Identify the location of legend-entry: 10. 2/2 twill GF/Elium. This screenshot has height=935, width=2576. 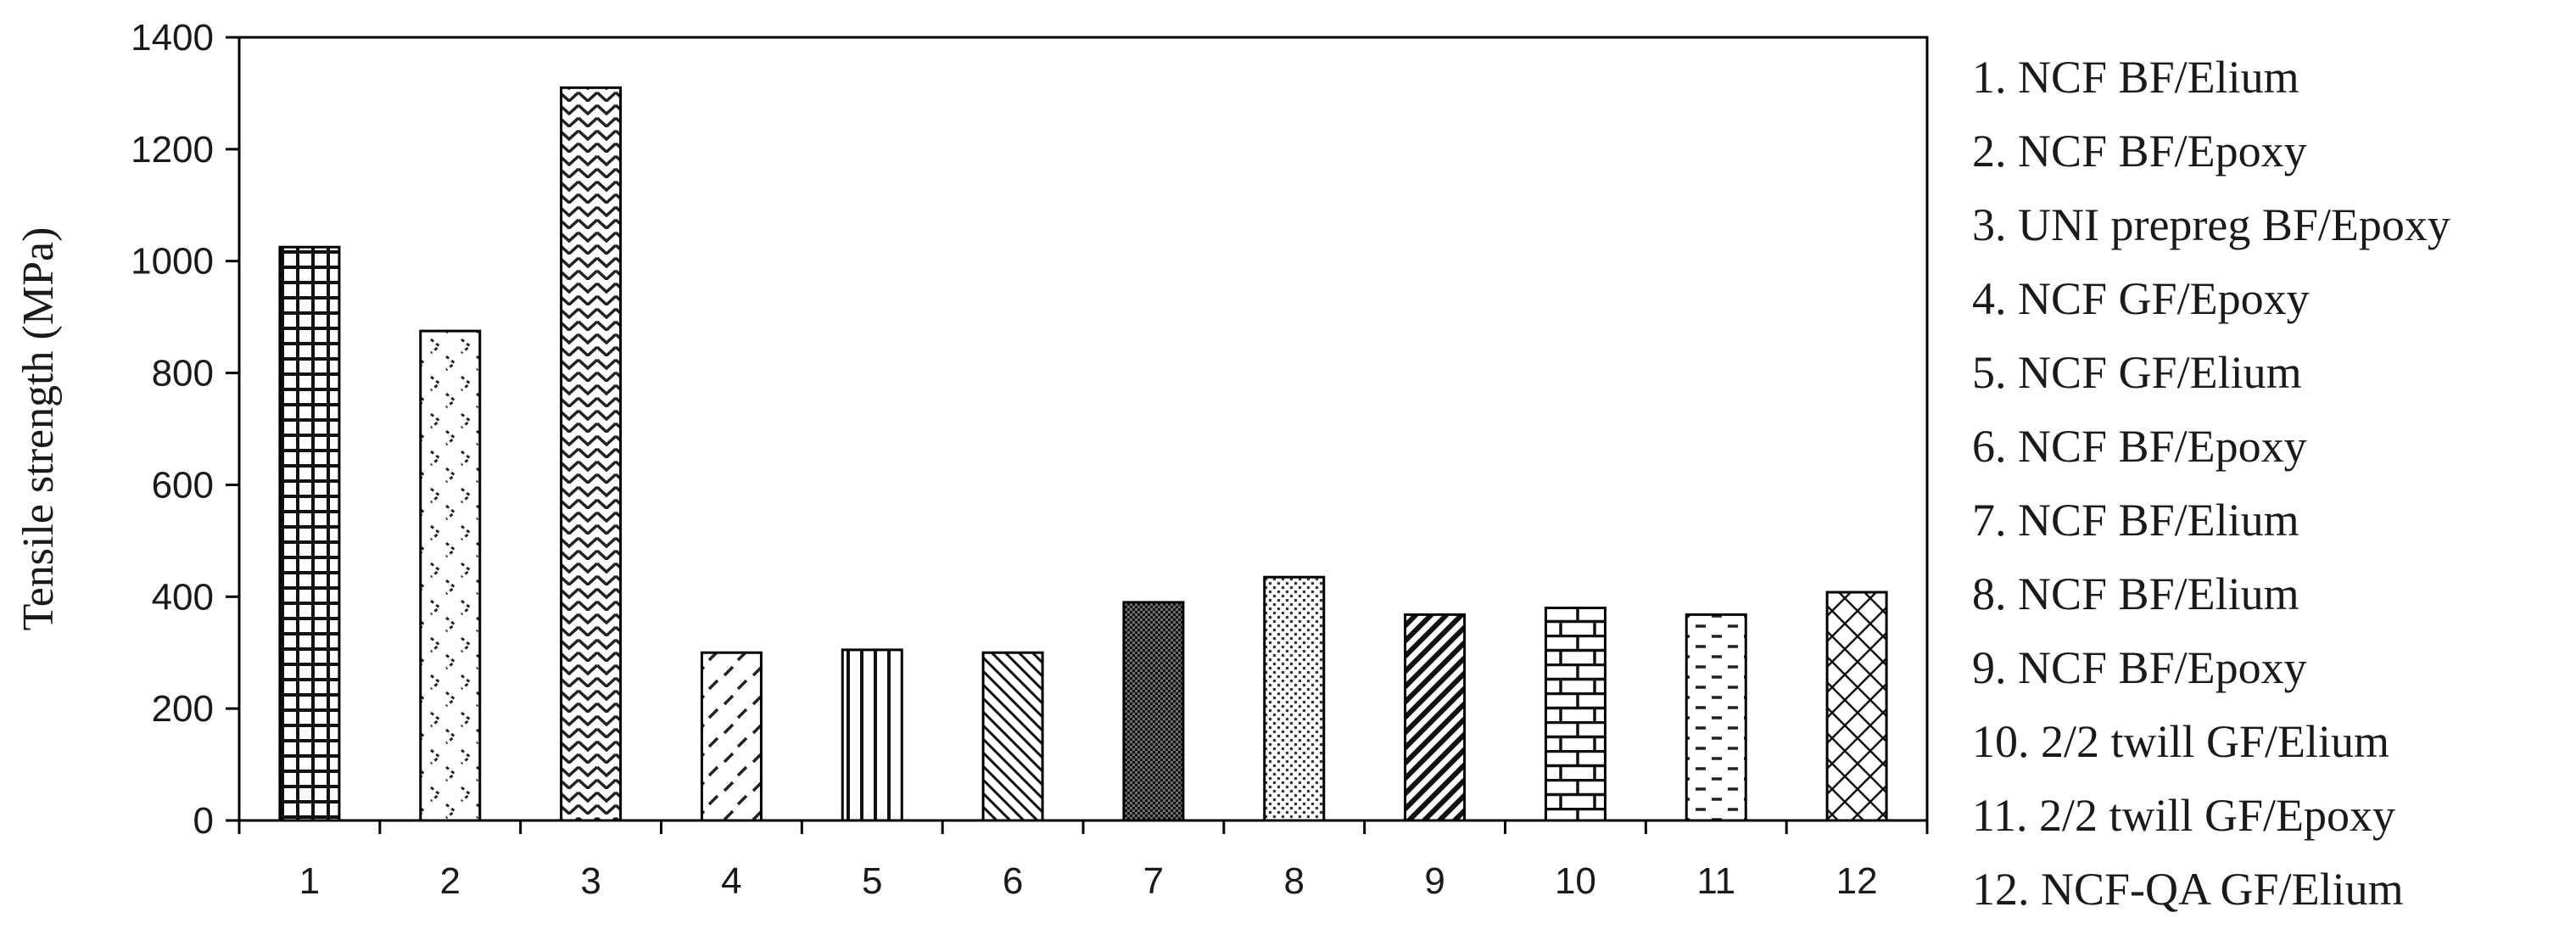
(2181, 742).